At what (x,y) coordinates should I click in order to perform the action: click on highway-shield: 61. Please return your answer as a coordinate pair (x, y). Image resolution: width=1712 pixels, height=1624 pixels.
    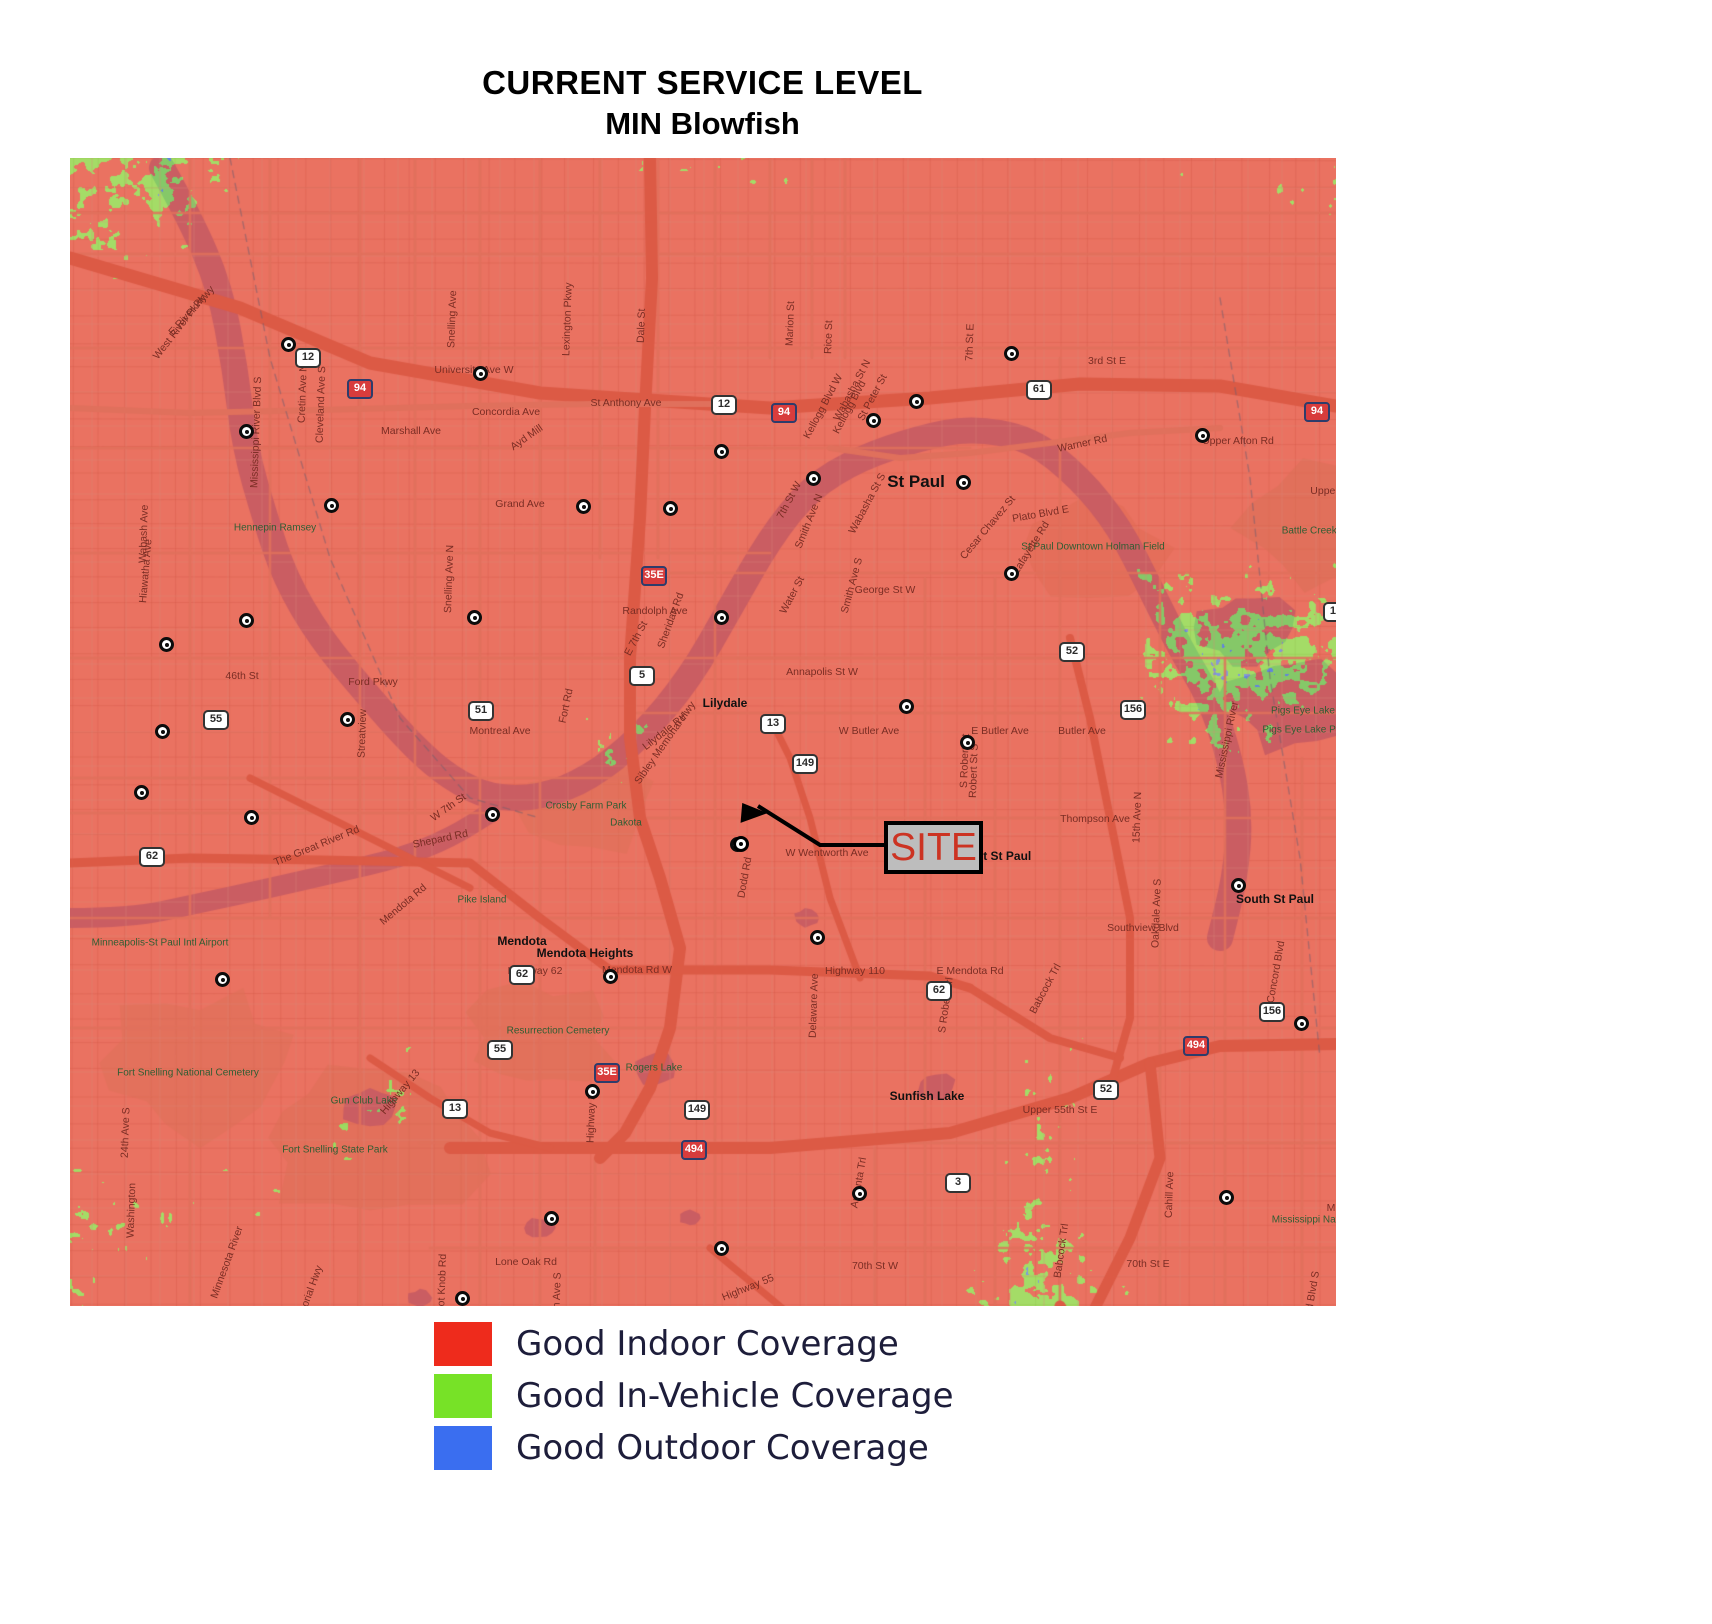
    Looking at the image, I should click on (1039, 390).